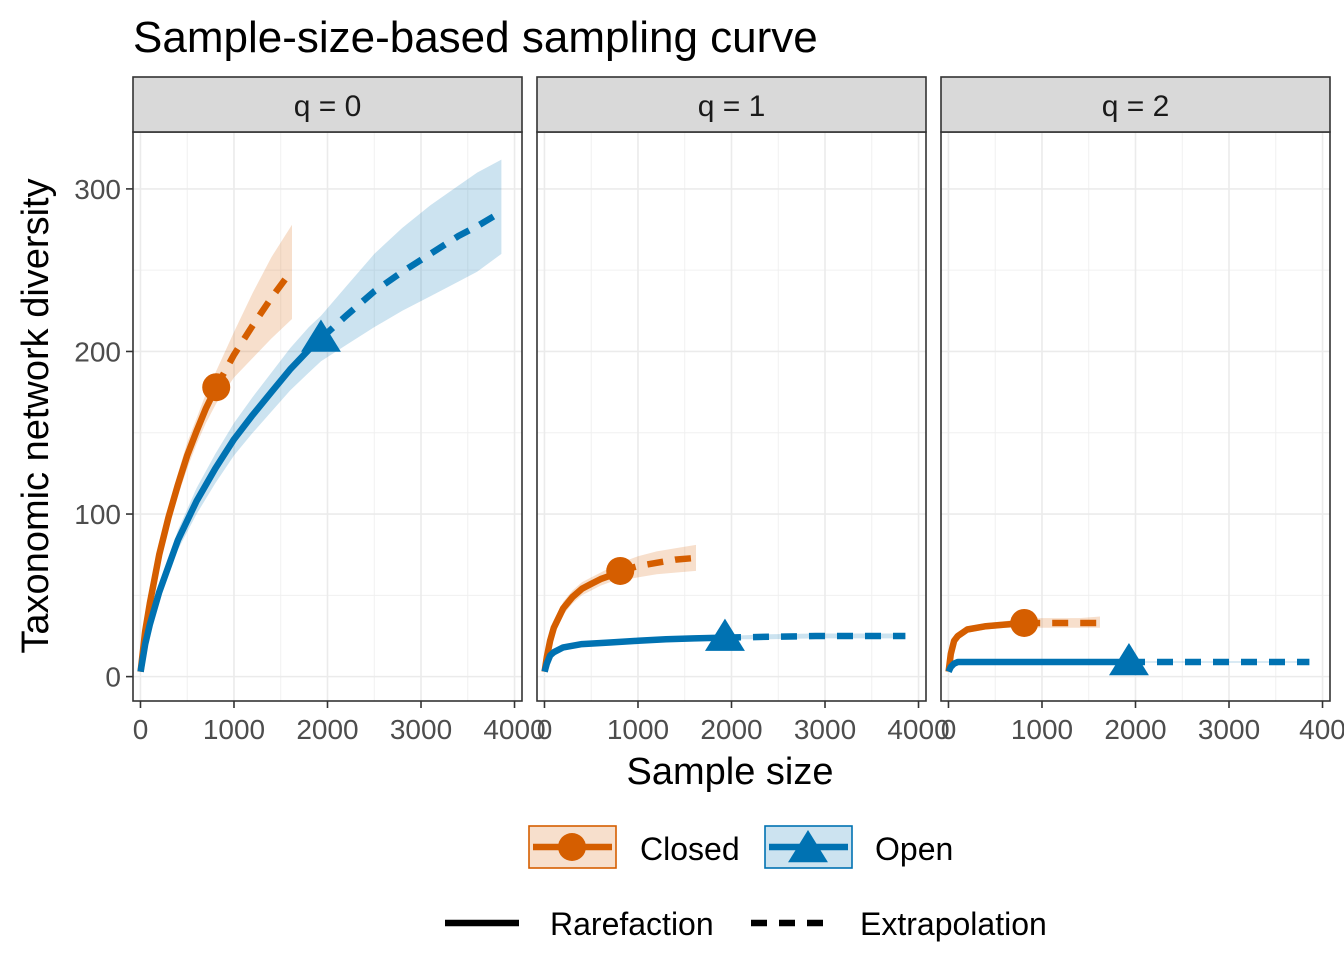 This screenshot has height=960, width=1344. I want to click on strip-label: q = 2, so click(1136, 106).